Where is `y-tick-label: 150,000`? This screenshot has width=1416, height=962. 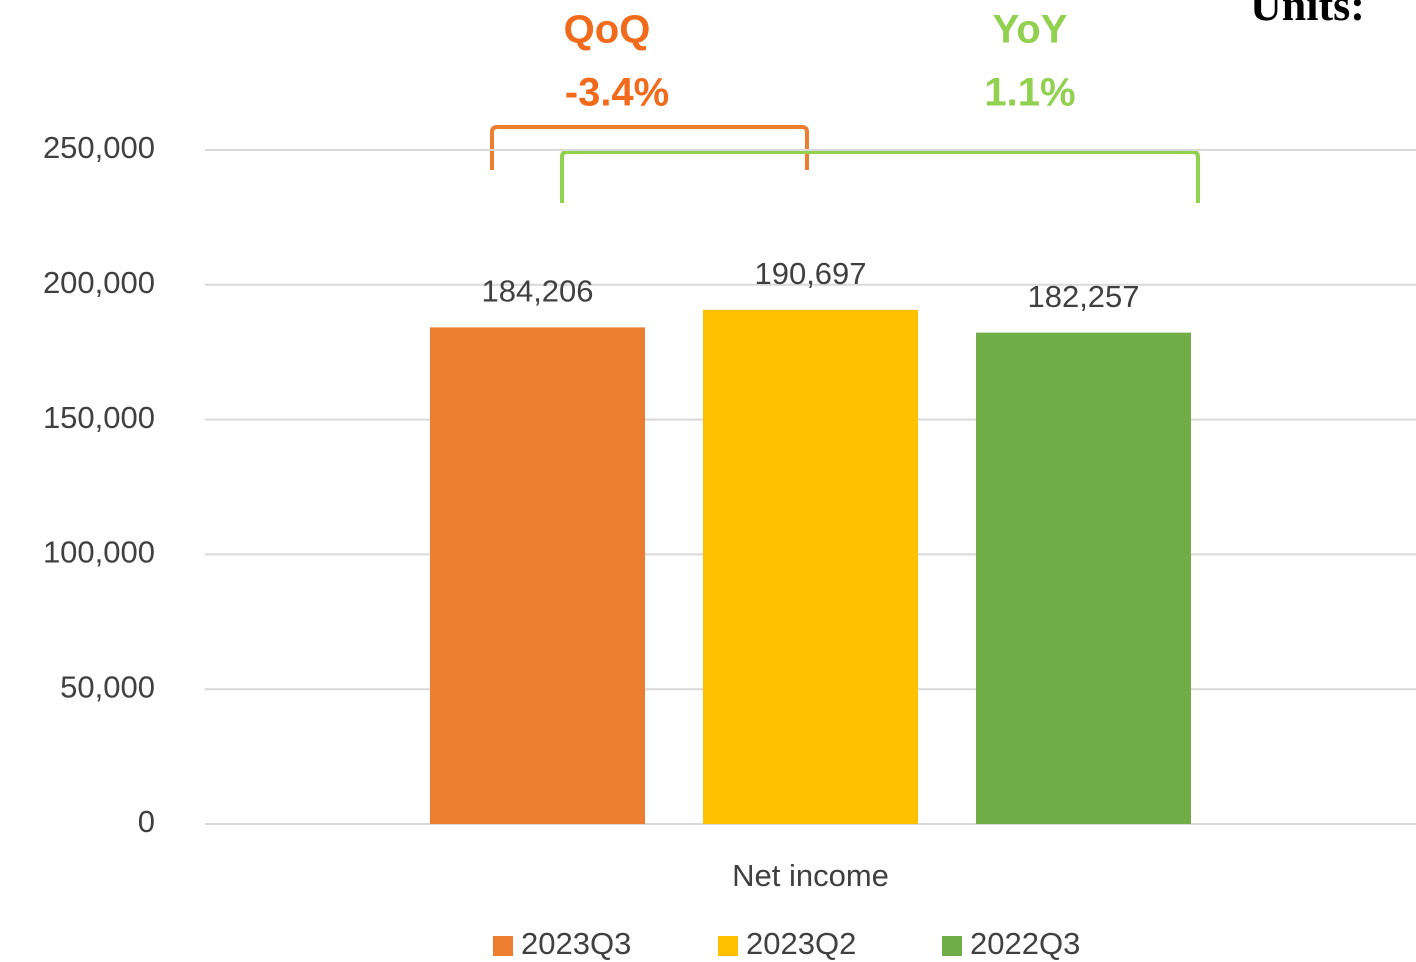
y-tick-label: 150,000 is located at coordinates (99, 417).